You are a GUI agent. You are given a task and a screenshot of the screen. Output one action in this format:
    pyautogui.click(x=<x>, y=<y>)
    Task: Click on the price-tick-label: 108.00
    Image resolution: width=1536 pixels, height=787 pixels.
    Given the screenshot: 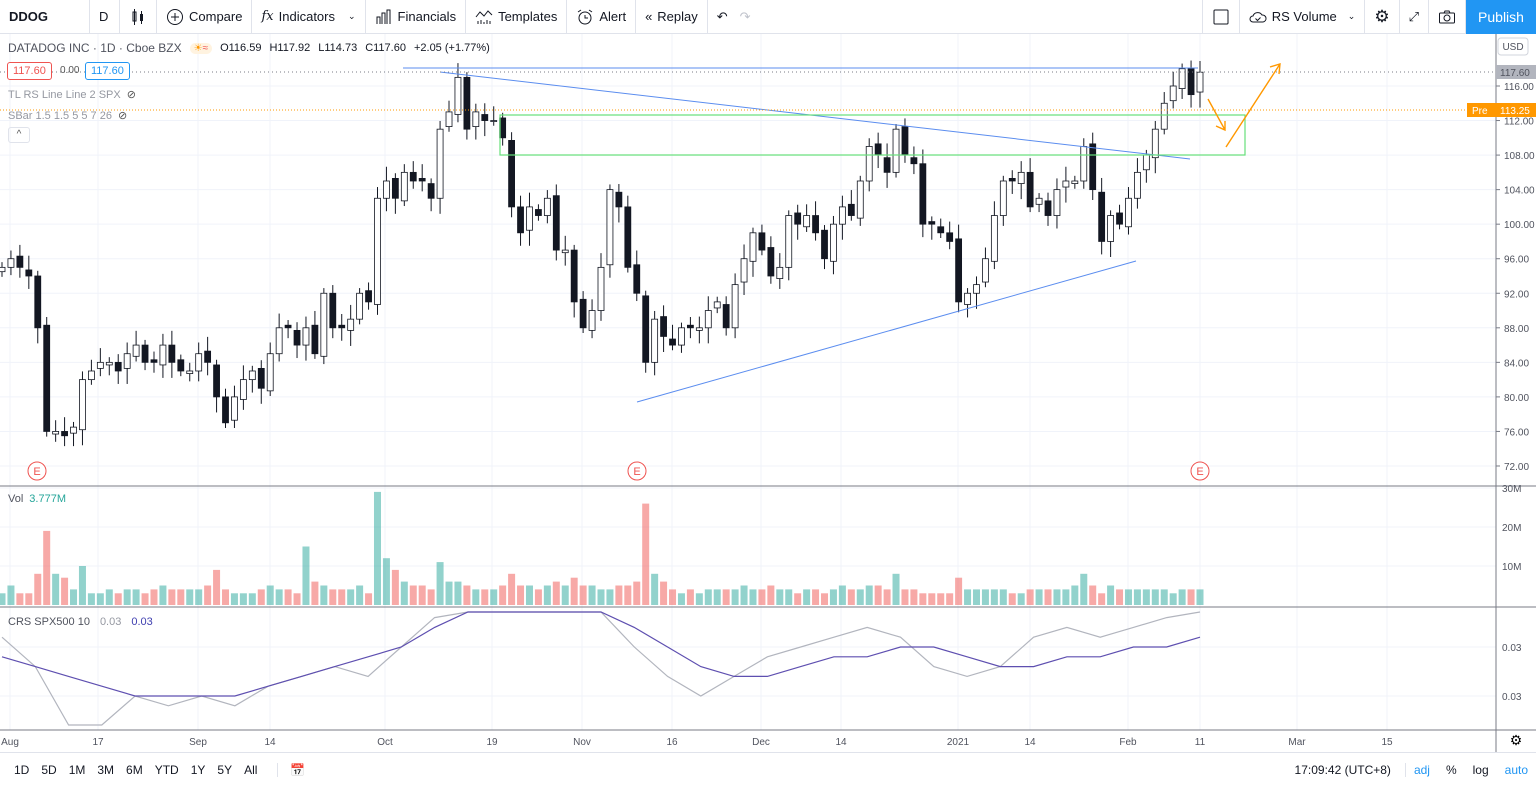 What is the action you would take?
    pyautogui.click(x=1519, y=156)
    